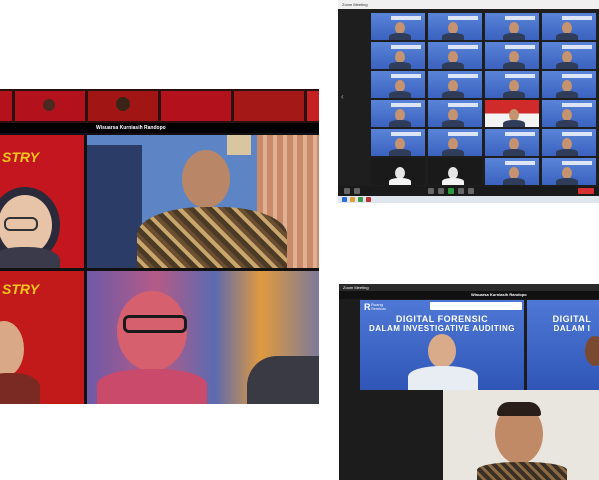 The image size is (599, 480). I want to click on end-meeting-icon, so click(586, 191).